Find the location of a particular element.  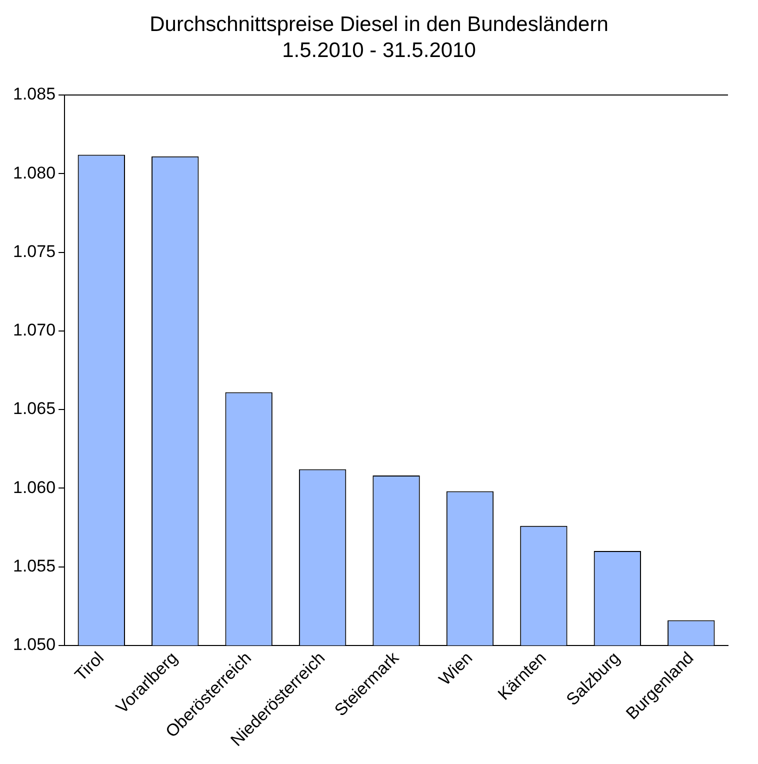

x-tick-label: Tirol is located at coordinates (89, 666).